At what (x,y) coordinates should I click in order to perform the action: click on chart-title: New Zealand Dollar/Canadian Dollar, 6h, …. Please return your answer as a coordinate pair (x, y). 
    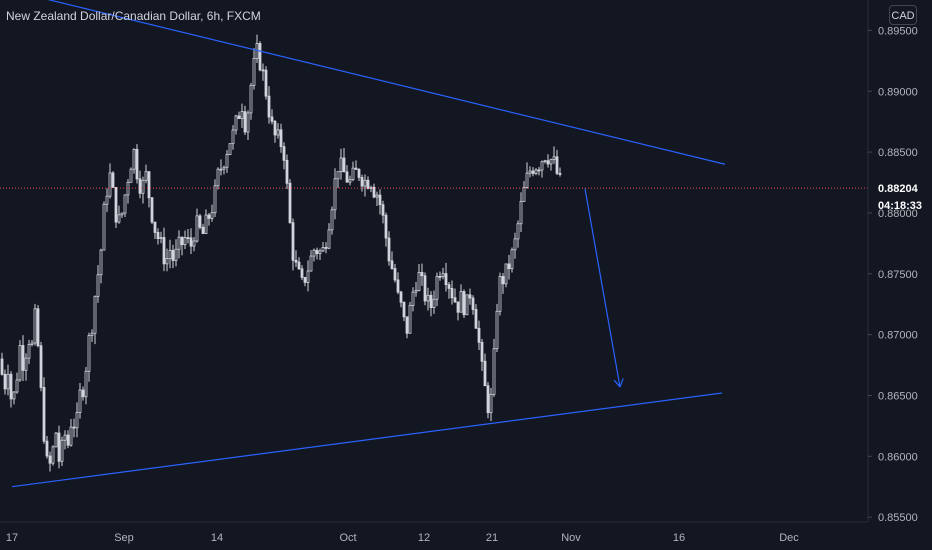
    Looking at the image, I should click on (133, 16).